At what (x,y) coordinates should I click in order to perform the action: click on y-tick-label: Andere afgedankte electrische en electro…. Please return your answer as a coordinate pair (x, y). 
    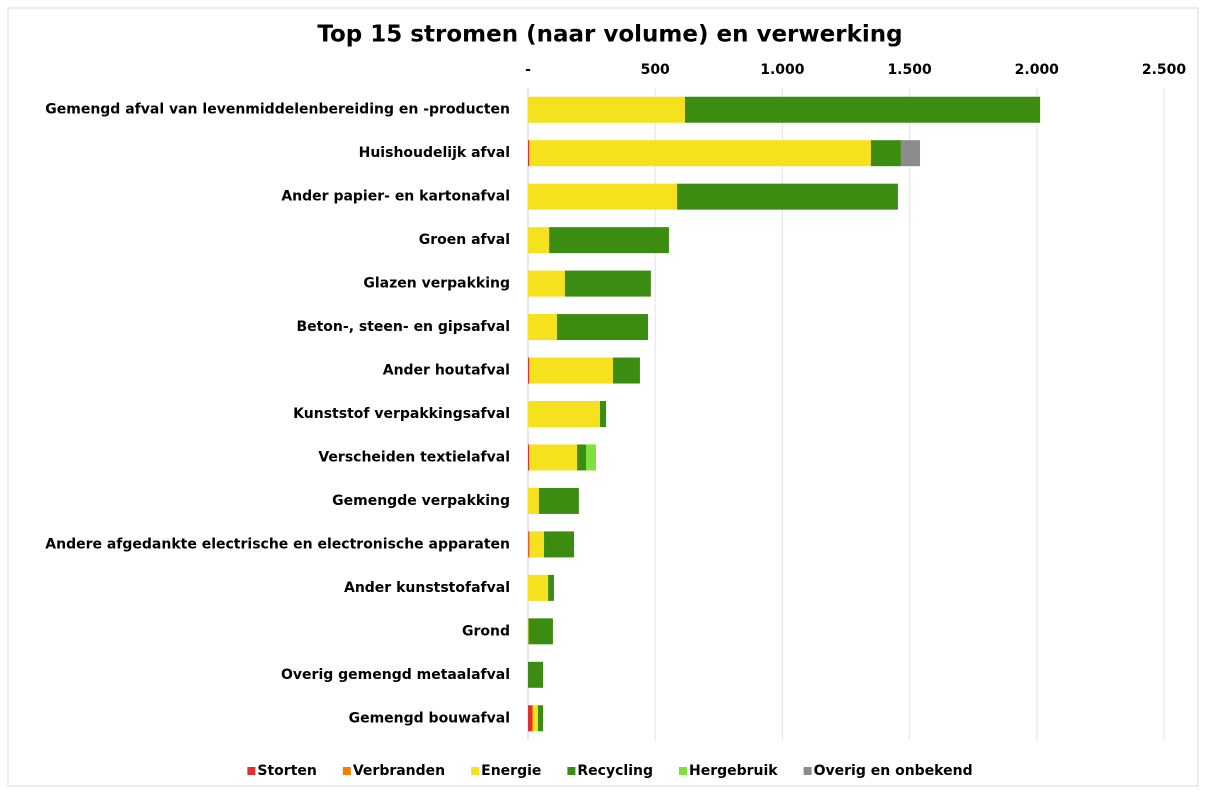
    Looking at the image, I should click on (277, 544).